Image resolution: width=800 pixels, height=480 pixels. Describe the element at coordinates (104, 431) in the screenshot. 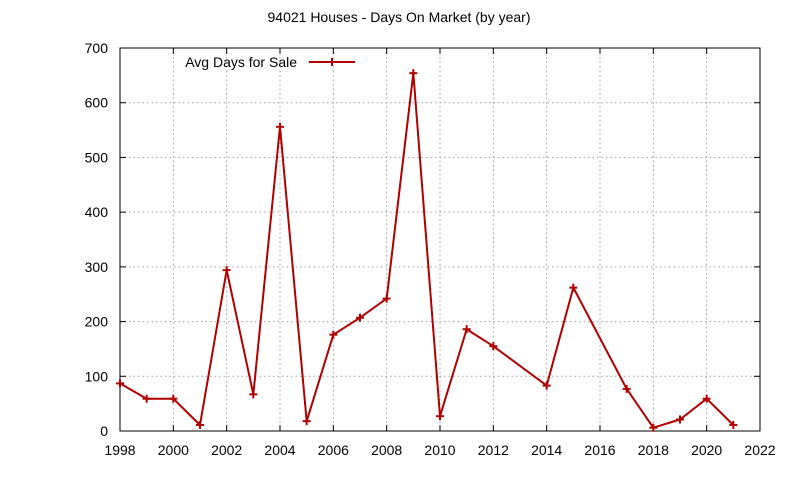

I see `y-tick-label: 0` at that location.